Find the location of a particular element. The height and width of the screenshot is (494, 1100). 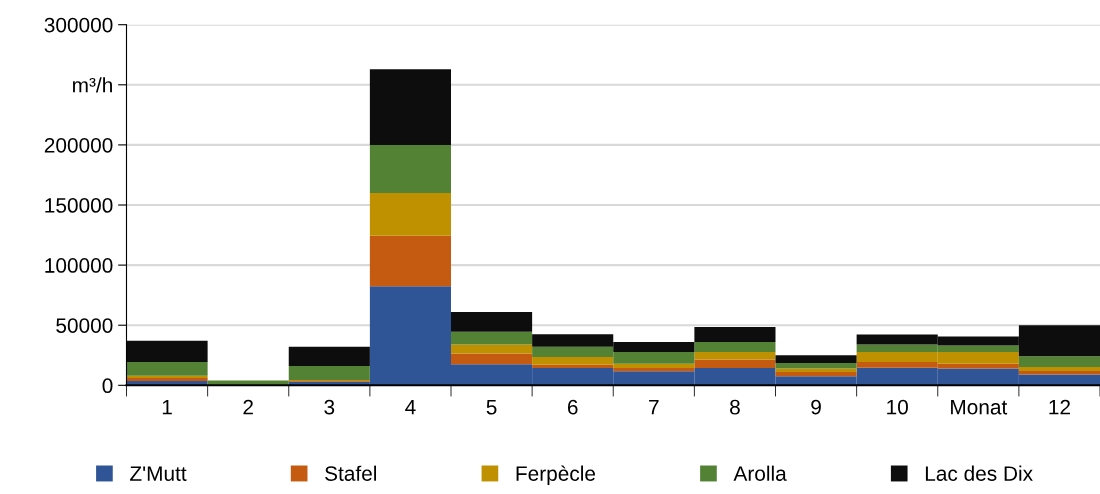

x-tick-label: 5 is located at coordinates (491, 407).